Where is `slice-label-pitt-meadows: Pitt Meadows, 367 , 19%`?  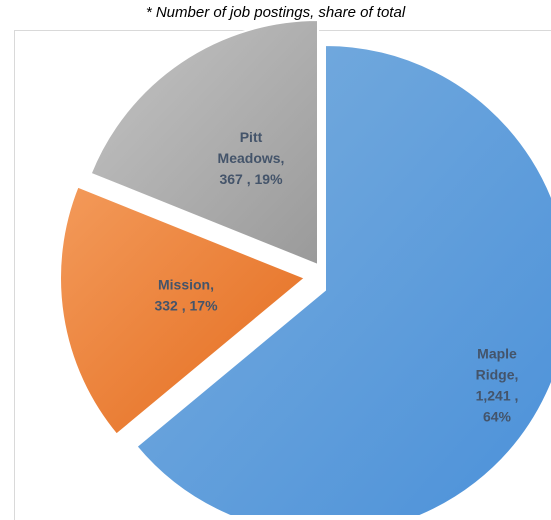
slice-label-pitt-meadows: Pitt Meadows, 367 , 19% is located at coordinates (251, 158).